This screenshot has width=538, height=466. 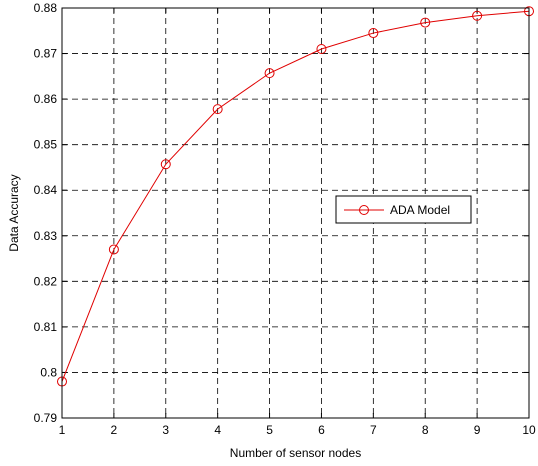 I want to click on y-tick-label: 0.88, so click(x=46, y=8).